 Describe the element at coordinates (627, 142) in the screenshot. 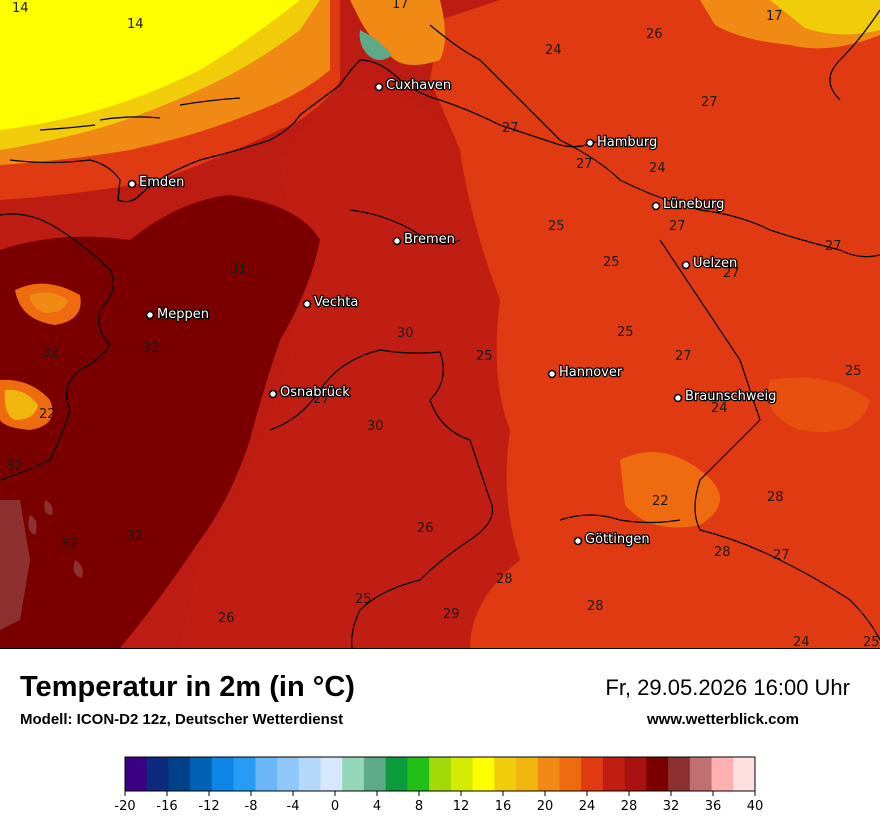

I see `city-label-hamburg: Hamburg` at that location.